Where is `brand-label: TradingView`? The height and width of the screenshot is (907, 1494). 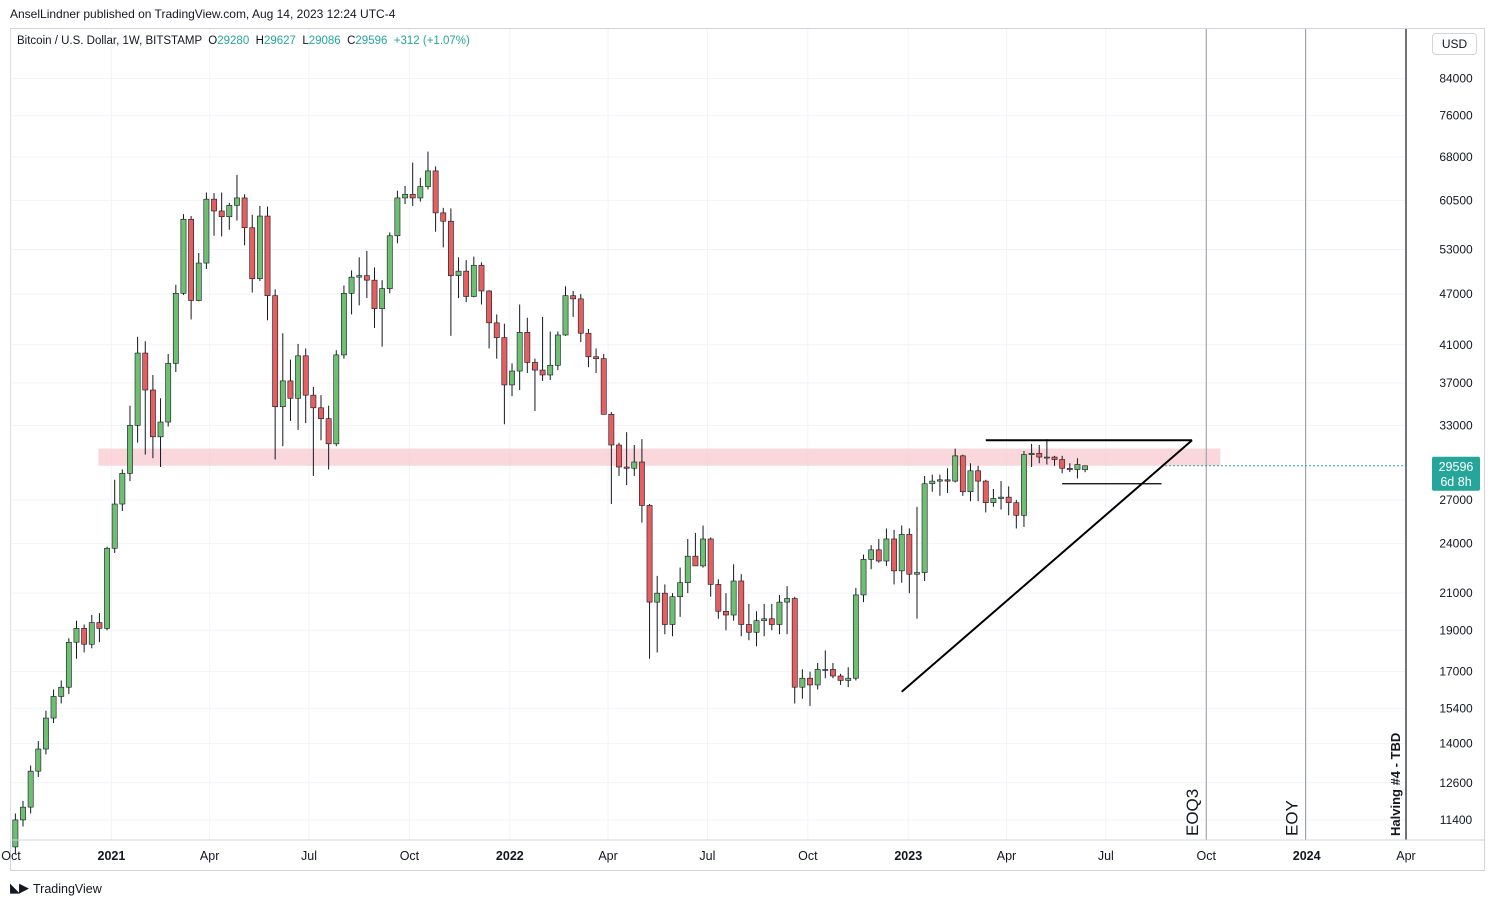 brand-label: TradingView is located at coordinates (67, 888).